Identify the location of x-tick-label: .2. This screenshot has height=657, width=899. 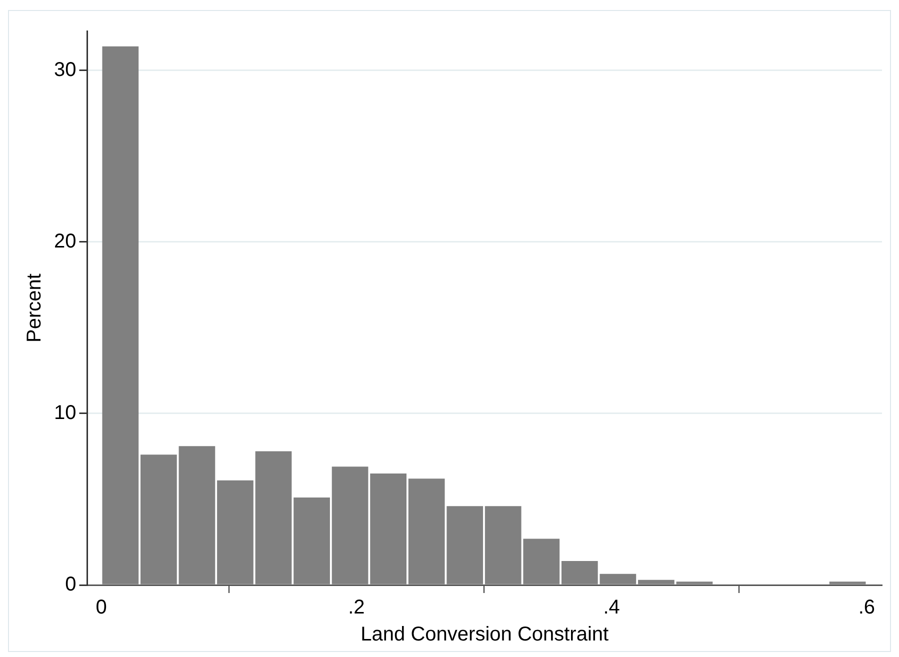
(356, 607).